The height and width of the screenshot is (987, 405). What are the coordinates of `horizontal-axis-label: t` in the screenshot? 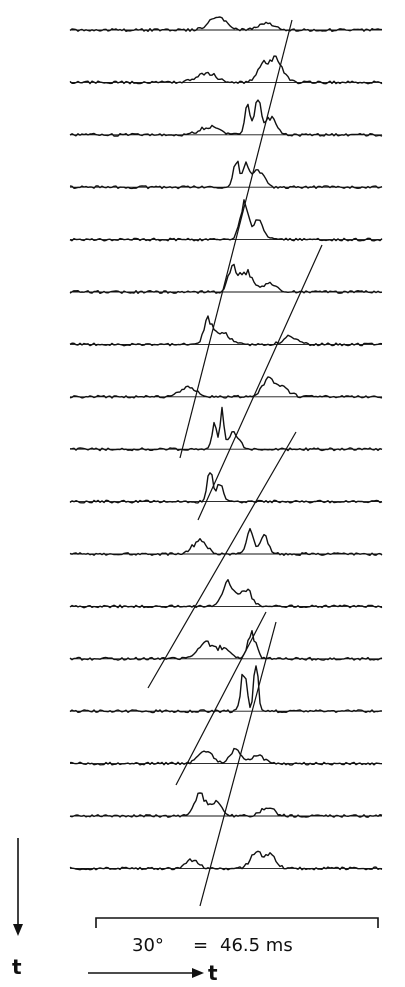 It's located at (213, 973).